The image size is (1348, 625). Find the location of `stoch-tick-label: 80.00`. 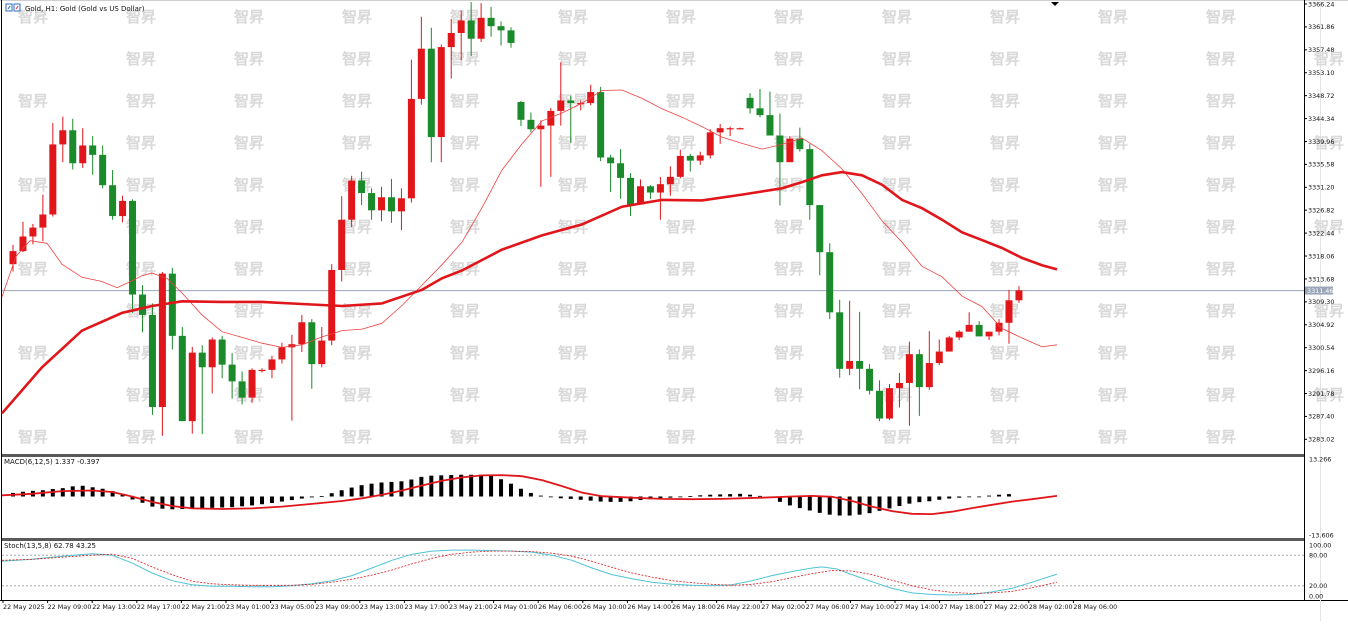

stoch-tick-label: 80.00 is located at coordinates (1318, 556).